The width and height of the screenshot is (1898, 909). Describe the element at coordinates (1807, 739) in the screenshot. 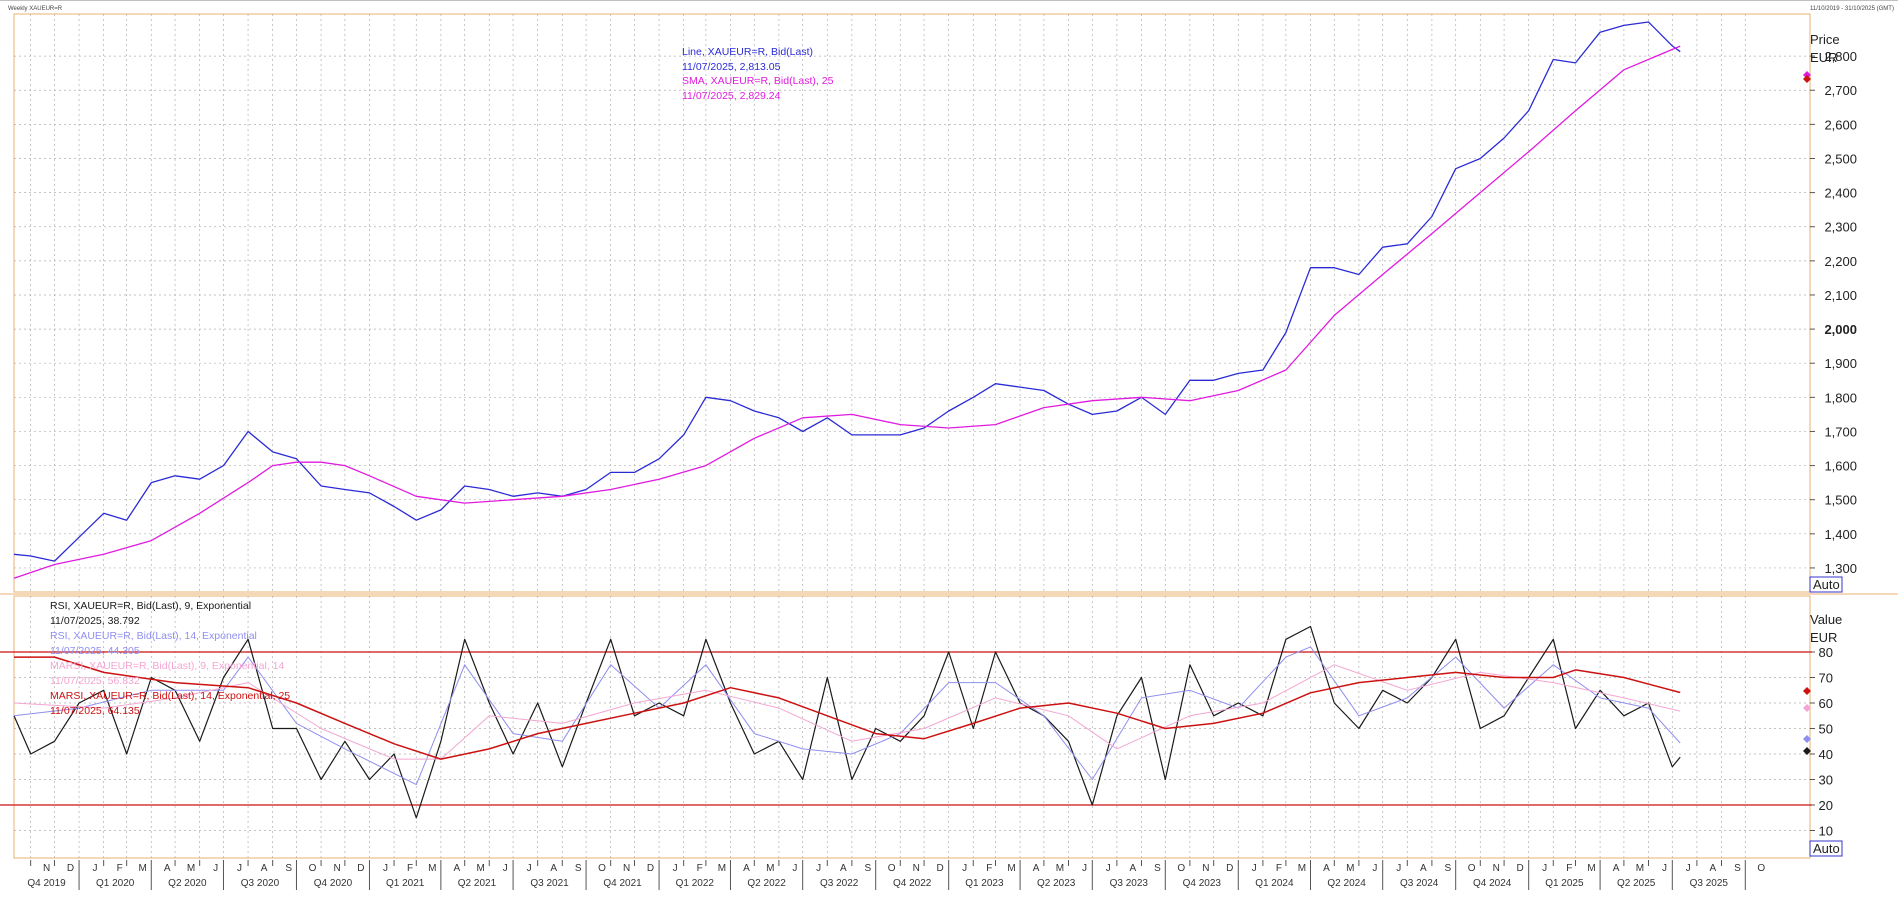

I see `rsi14-last-marker` at that location.